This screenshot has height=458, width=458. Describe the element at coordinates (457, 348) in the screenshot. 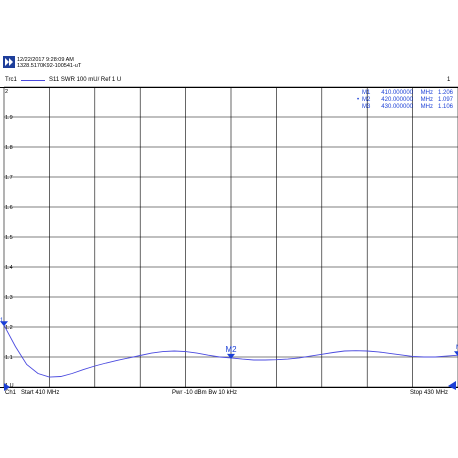

I see `marker-label: M` at that location.